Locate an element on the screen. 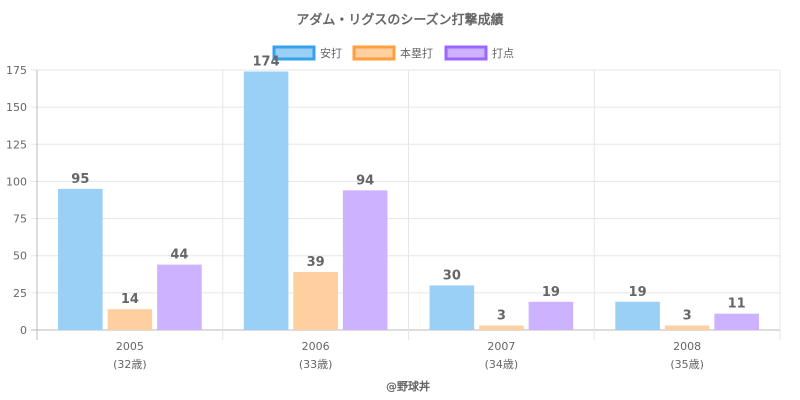 The width and height of the screenshot is (800, 400). y-tick-label: 75 is located at coordinates (20, 219).